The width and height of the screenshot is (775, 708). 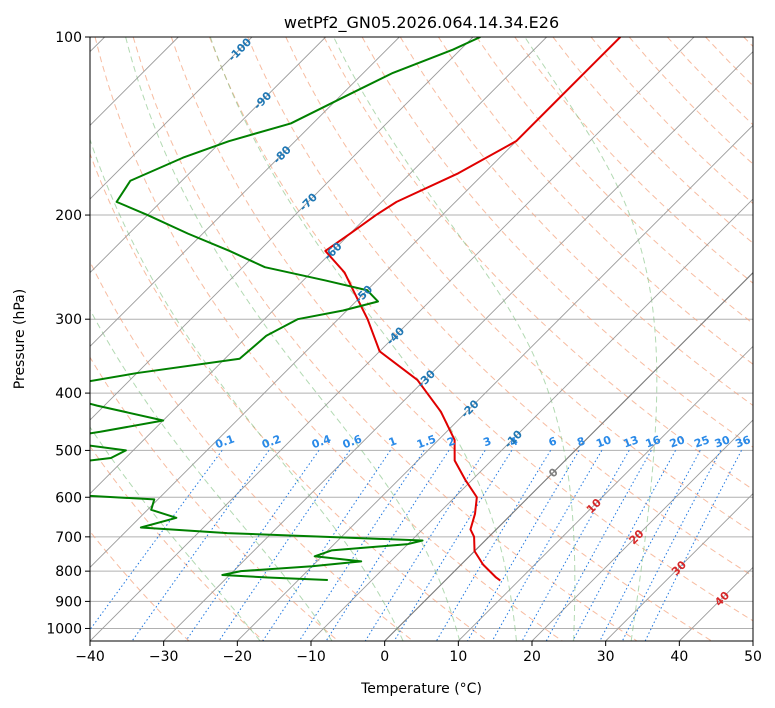 What do you see at coordinates (321, 441) in the screenshot?
I see `mixing-ratio-label: 0.4` at bounding box center [321, 441].